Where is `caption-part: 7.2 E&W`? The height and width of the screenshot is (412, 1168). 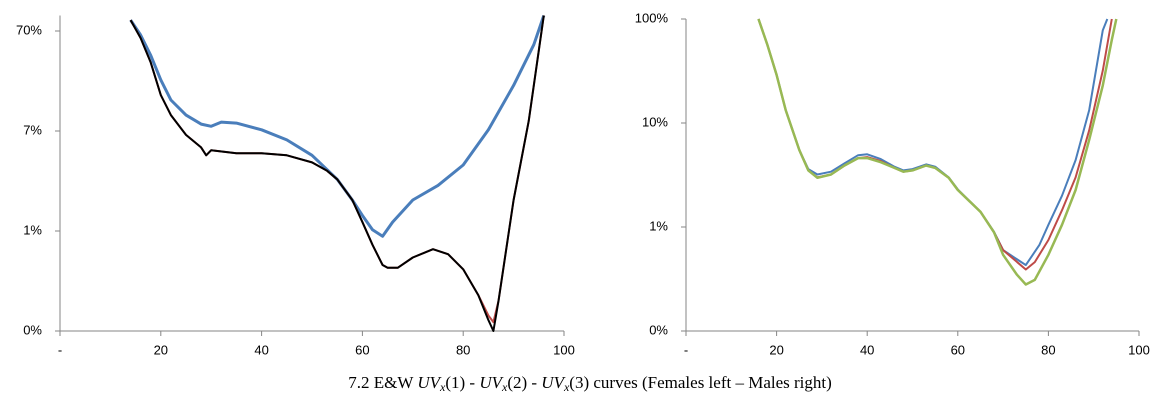 caption-part: 7.2 E&W is located at coordinates (382, 382).